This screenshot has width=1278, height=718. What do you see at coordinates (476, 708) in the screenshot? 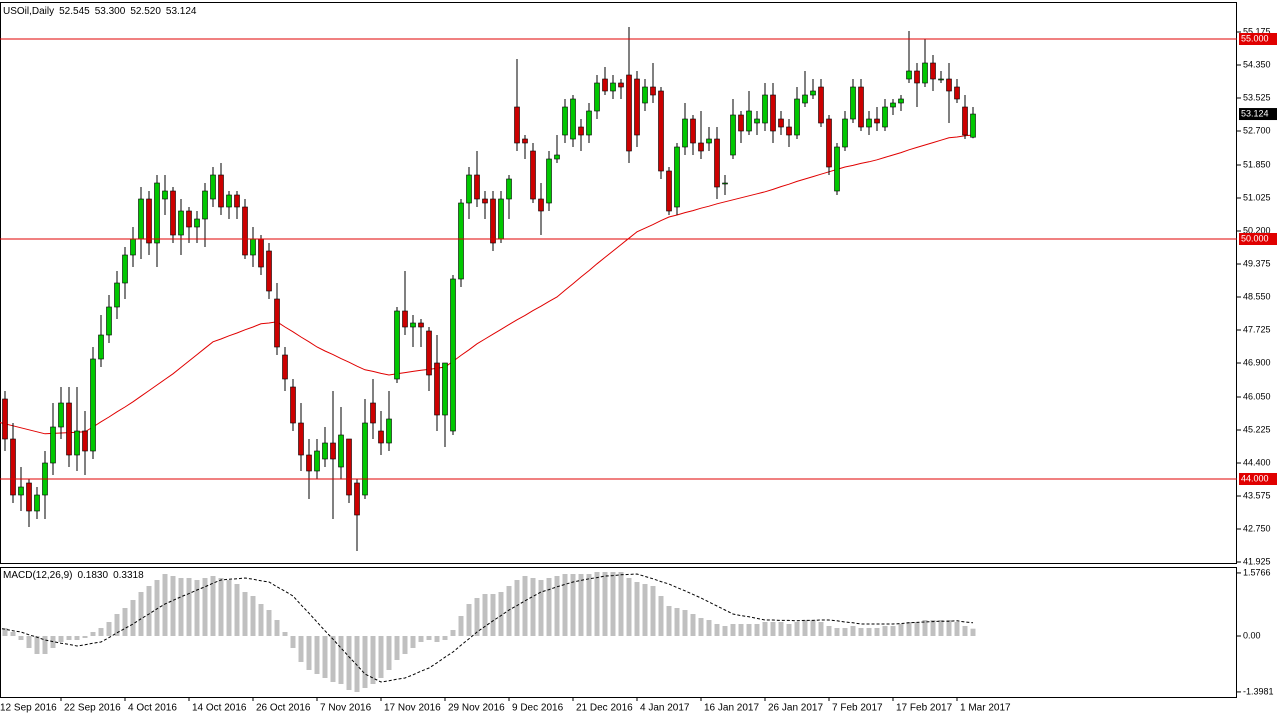
I see `x-tick-label: 29 Nov 2016` at bounding box center [476, 708].